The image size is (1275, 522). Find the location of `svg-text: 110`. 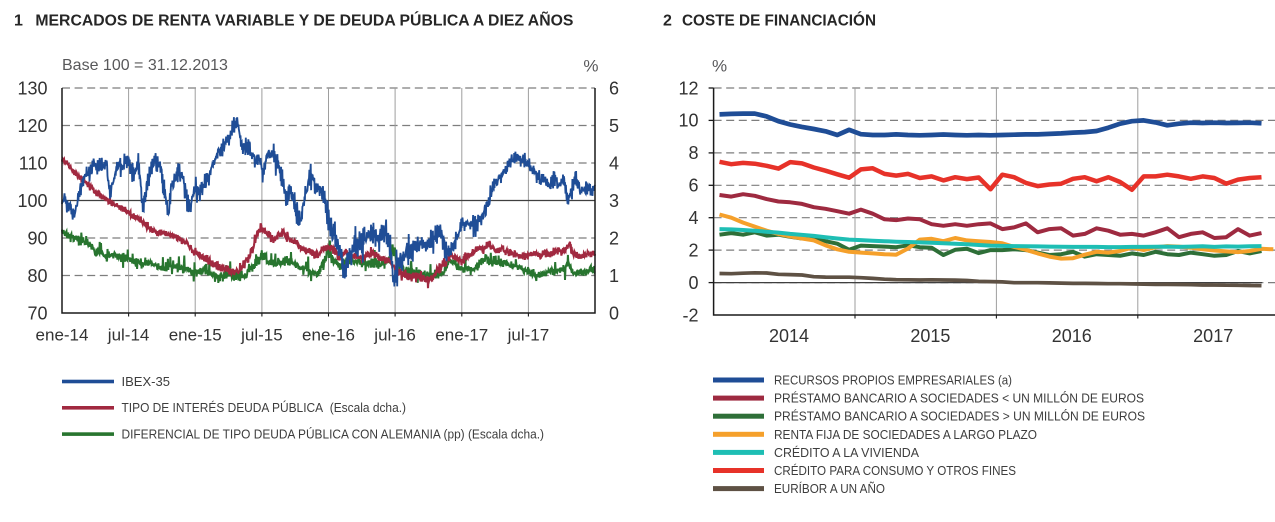

svg-text: 110 is located at coordinates (33, 163).